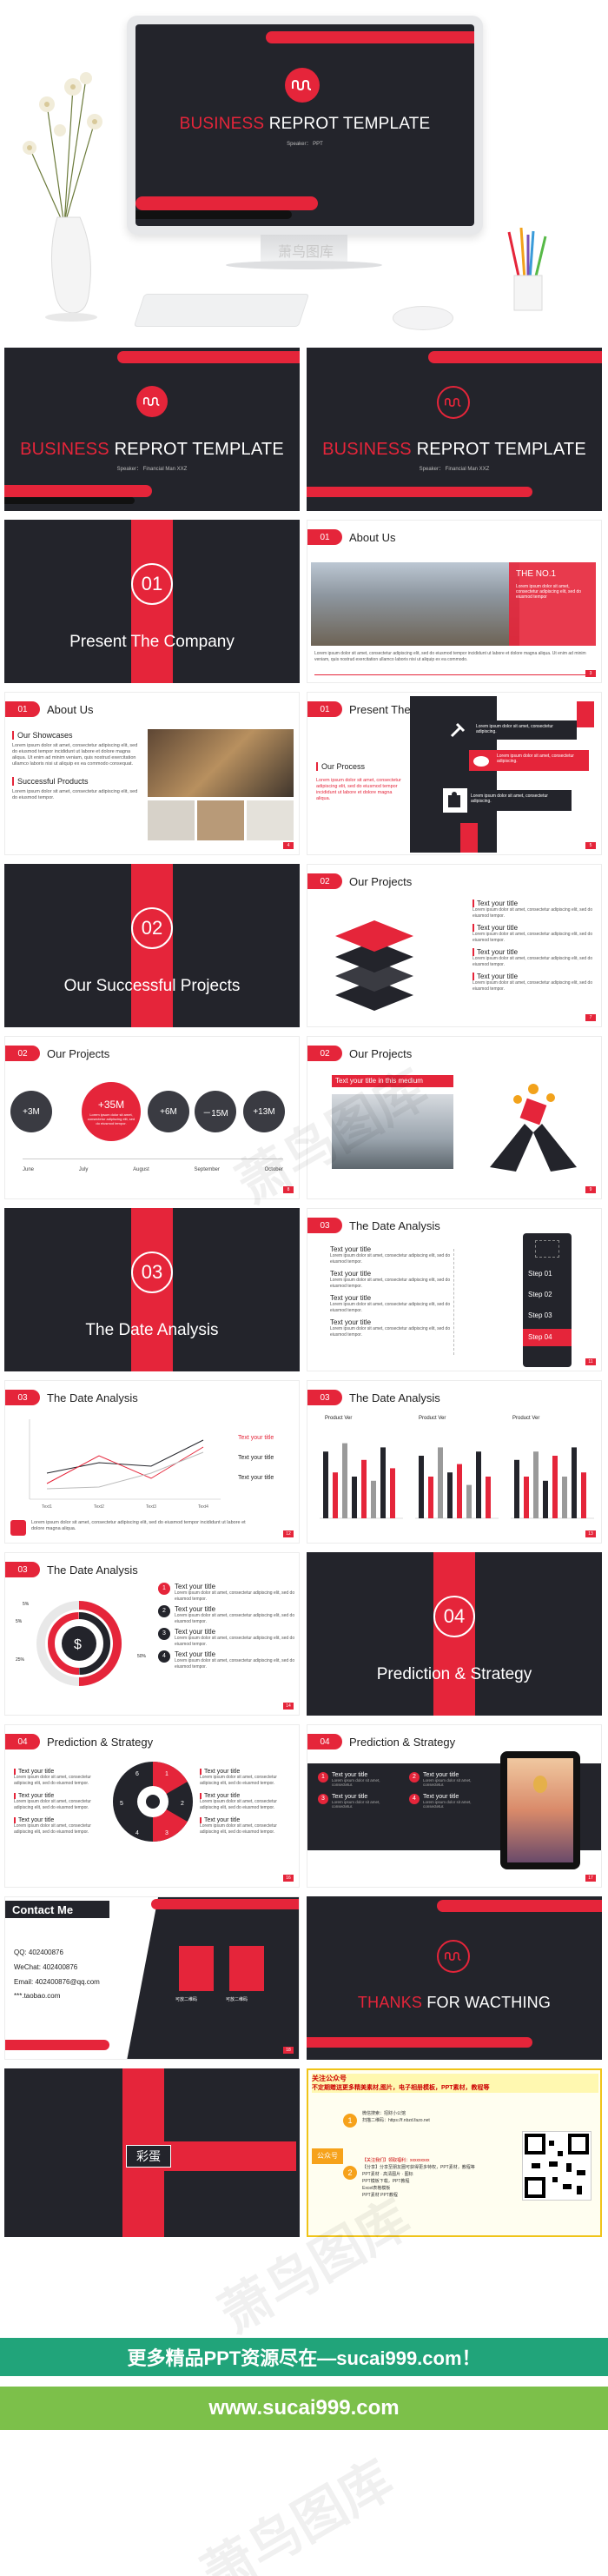 The height and width of the screenshot is (2576, 608). I want to click on flower-vase-image, so click(64, 191).